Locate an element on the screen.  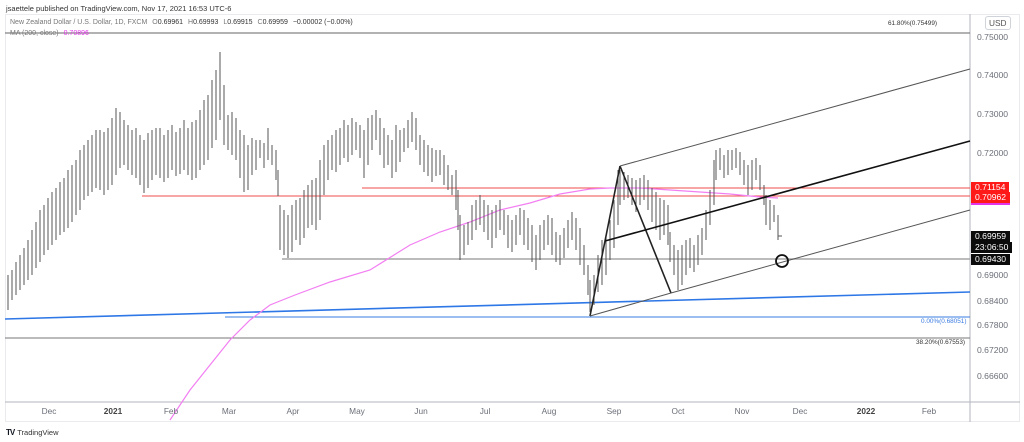
ohlc-low: 0.69915 is located at coordinates (240, 22).